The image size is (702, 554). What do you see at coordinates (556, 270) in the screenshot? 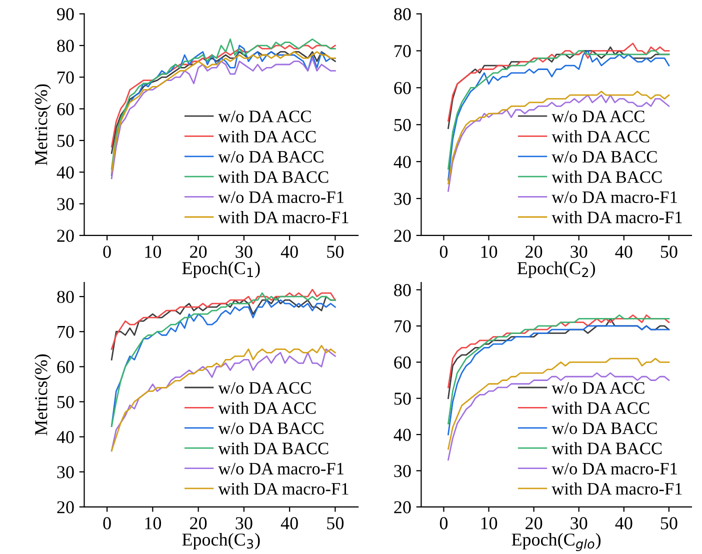
I see `x-axis-title: Epoch(C$_{2}$)` at bounding box center [556, 270].